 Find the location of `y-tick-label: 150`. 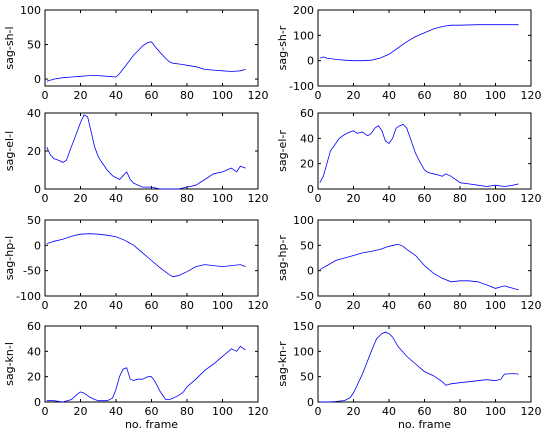

y-tick-label: 150 is located at coordinates (303, 326).